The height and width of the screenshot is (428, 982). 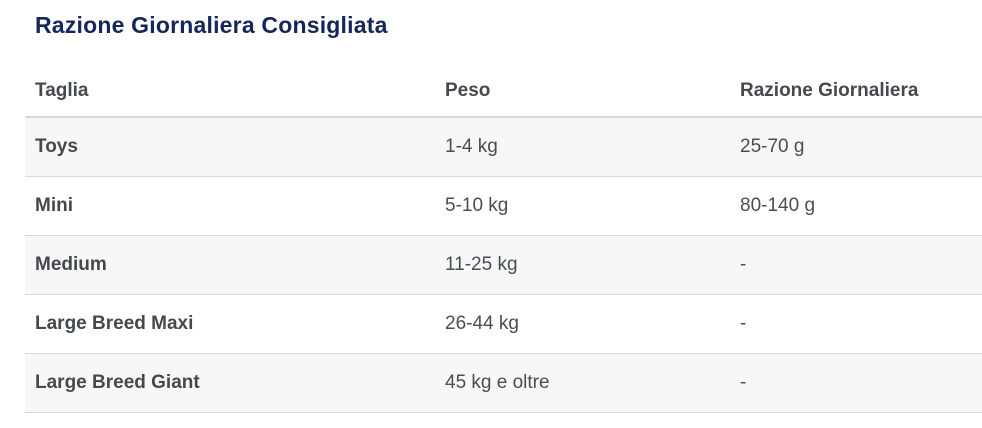 What do you see at coordinates (54, 205) in the screenshot?
I see `size-cell: Mini` at bounding box center [54, 205].